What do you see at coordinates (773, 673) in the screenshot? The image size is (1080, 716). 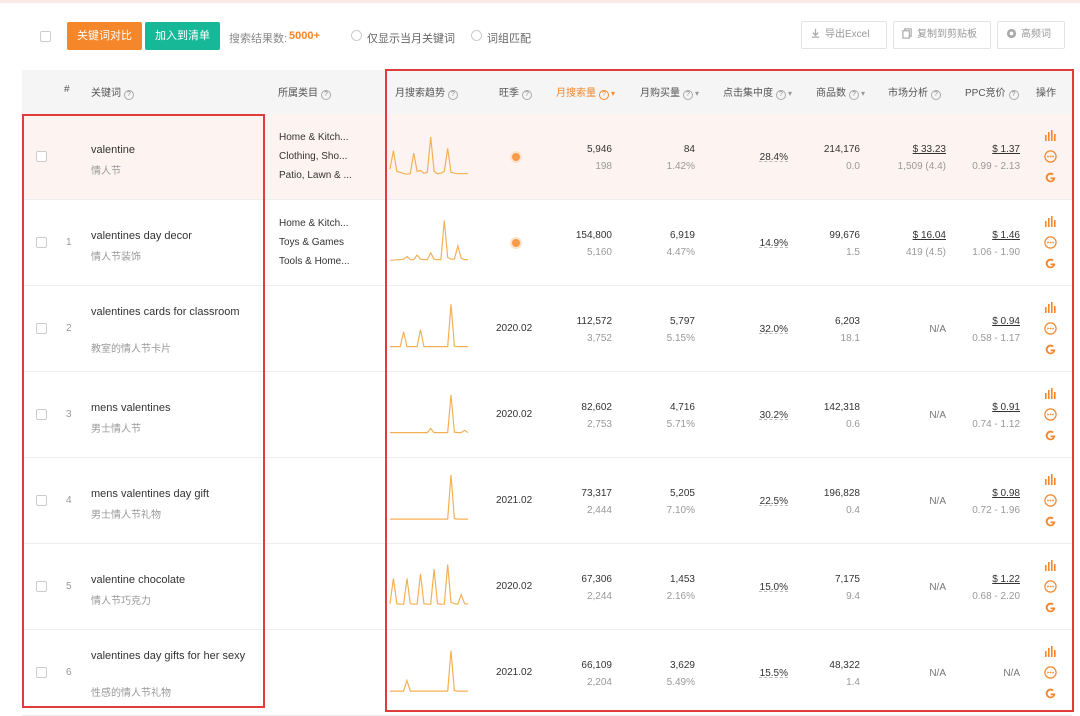 I see `click-concentration-value: 15.5%` at bounding box center [773, 673].